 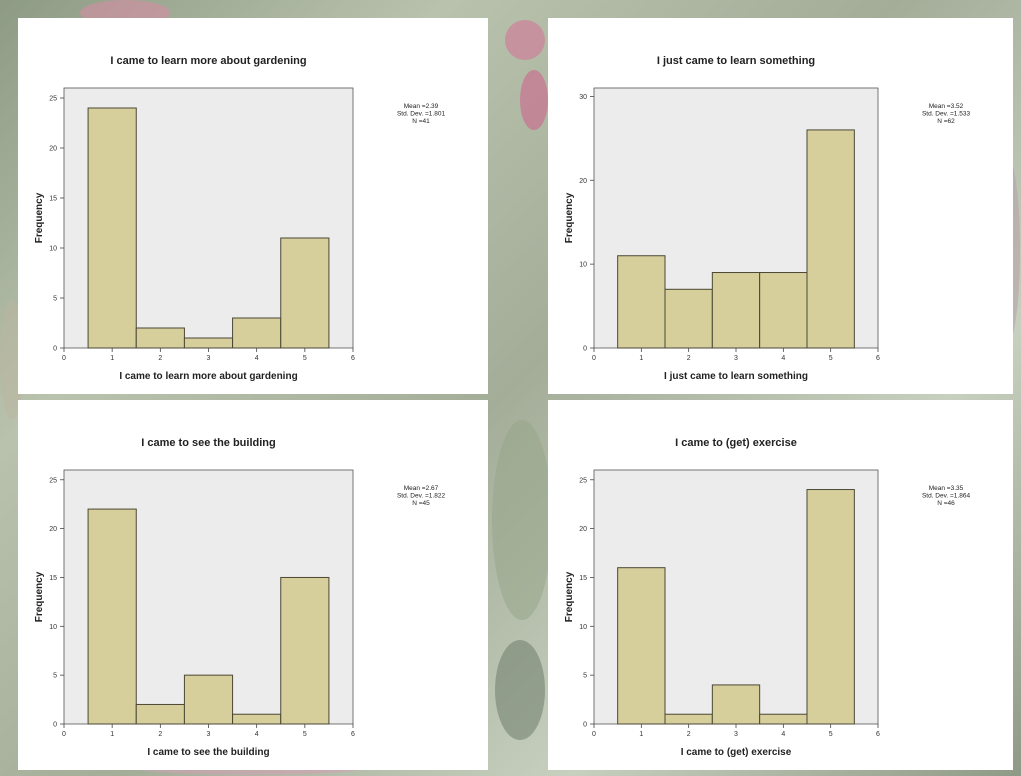 What do you see at coordinates (736, 443) in the screenshot?
I see `chart-title: I came to (get) exercise` at bounding box center [736, 443].